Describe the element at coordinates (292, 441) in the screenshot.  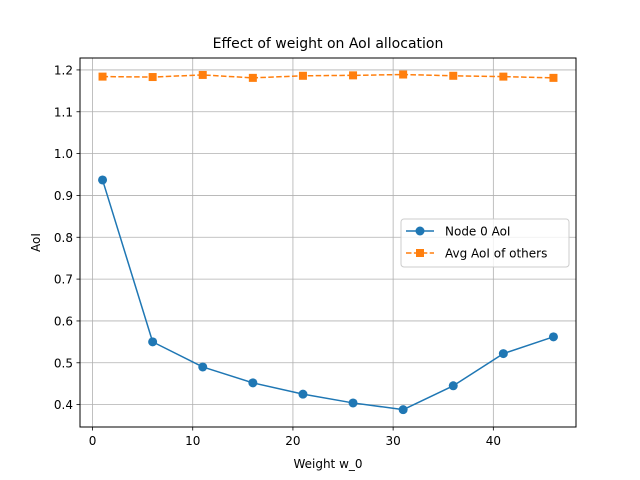
I see `x-tick-label: 20` at that location.